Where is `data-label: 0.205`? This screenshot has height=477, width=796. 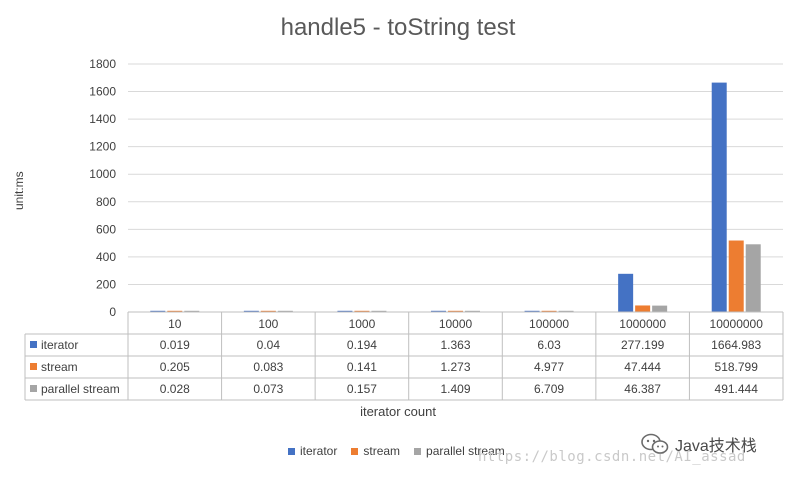
data-label: 0.205 is located at coordinates (175, 367).